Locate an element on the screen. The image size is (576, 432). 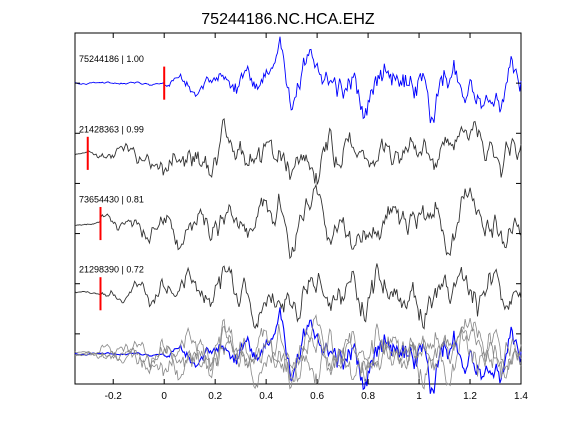
x-tick-label: 1.2 is located at coordinates (470, 396).